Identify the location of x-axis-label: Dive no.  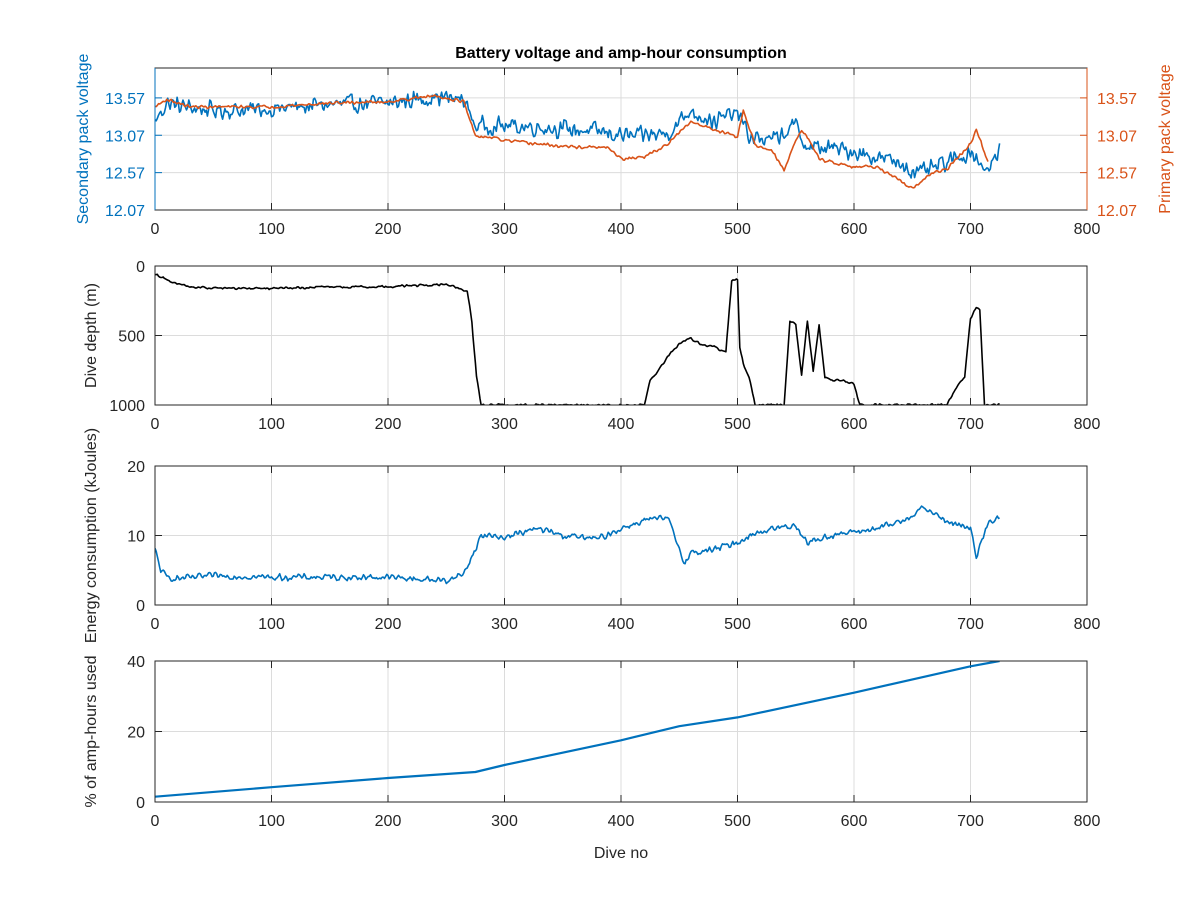
(621, 853).